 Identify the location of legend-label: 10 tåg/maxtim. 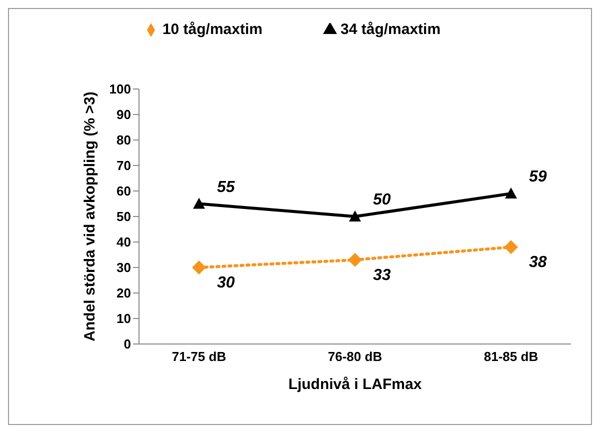
(212, 29).